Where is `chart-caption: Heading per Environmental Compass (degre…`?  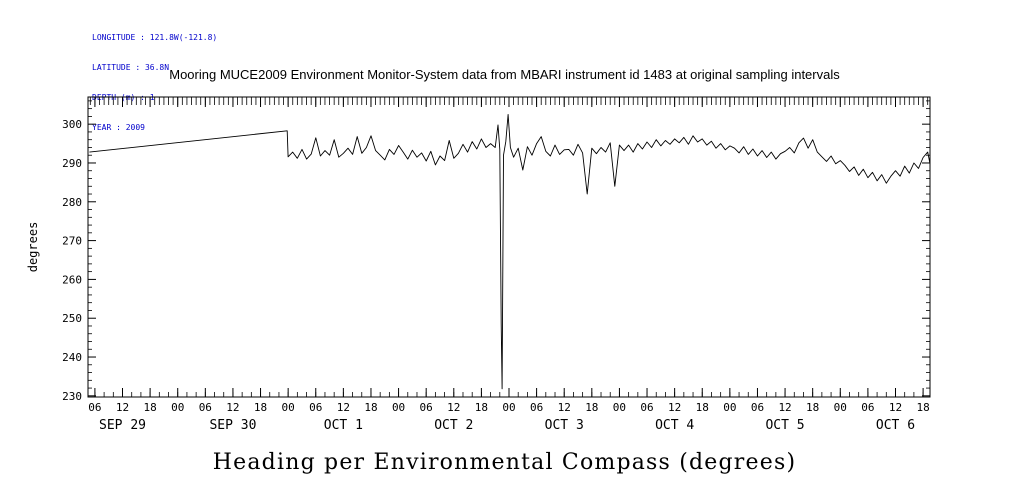 chart-caption: Heading per Environmental Compass (degre… is located at coordinates (504, 462).